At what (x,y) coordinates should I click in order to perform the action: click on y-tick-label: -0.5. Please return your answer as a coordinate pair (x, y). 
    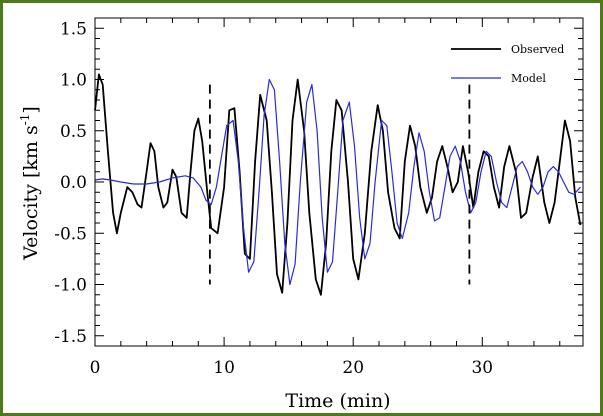
    Looking at the image, I should click on (70, 234).